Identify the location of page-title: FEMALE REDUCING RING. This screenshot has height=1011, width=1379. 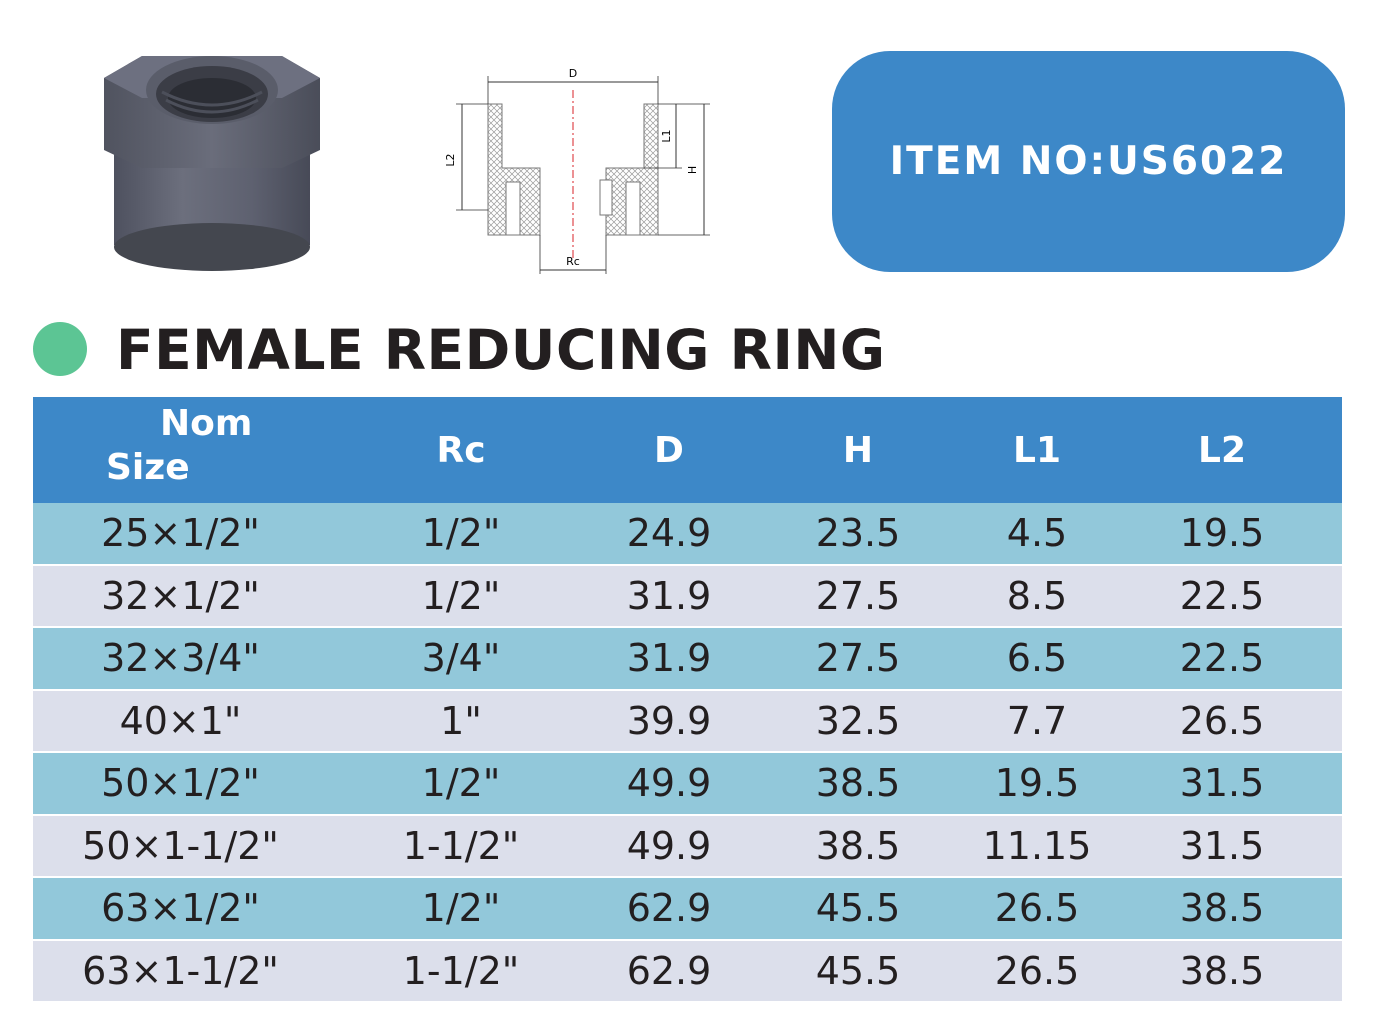
(501, 350).